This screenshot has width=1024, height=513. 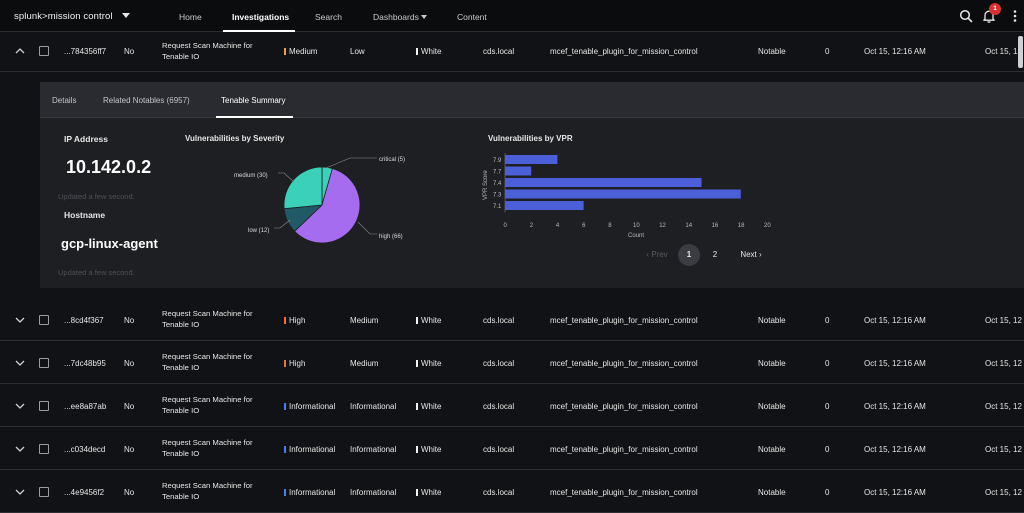 I want to click on nav-investigations: Investigations, so click(x=261, y=17).